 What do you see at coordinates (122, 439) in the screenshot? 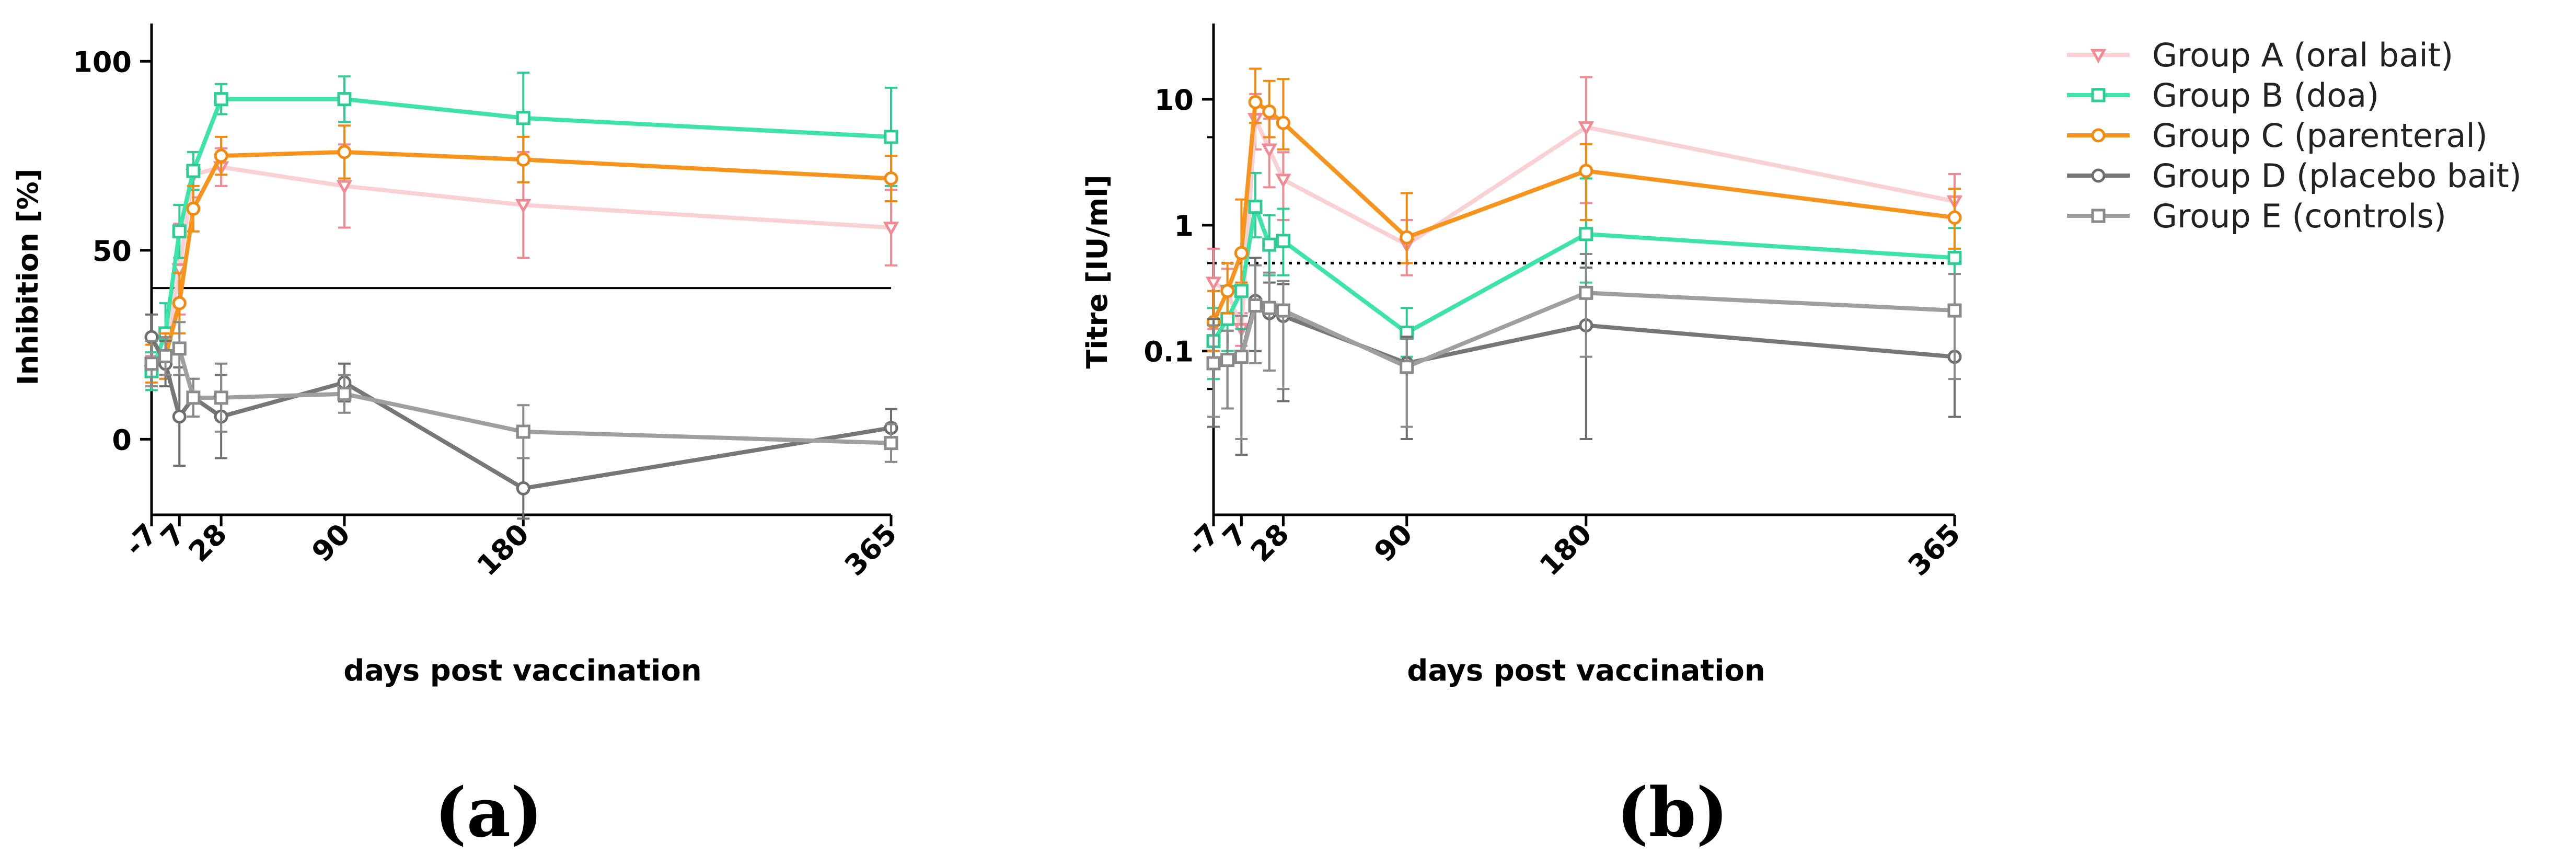
I see `panel-a-y-tick-label: 0` at bounding box center [122, 439].